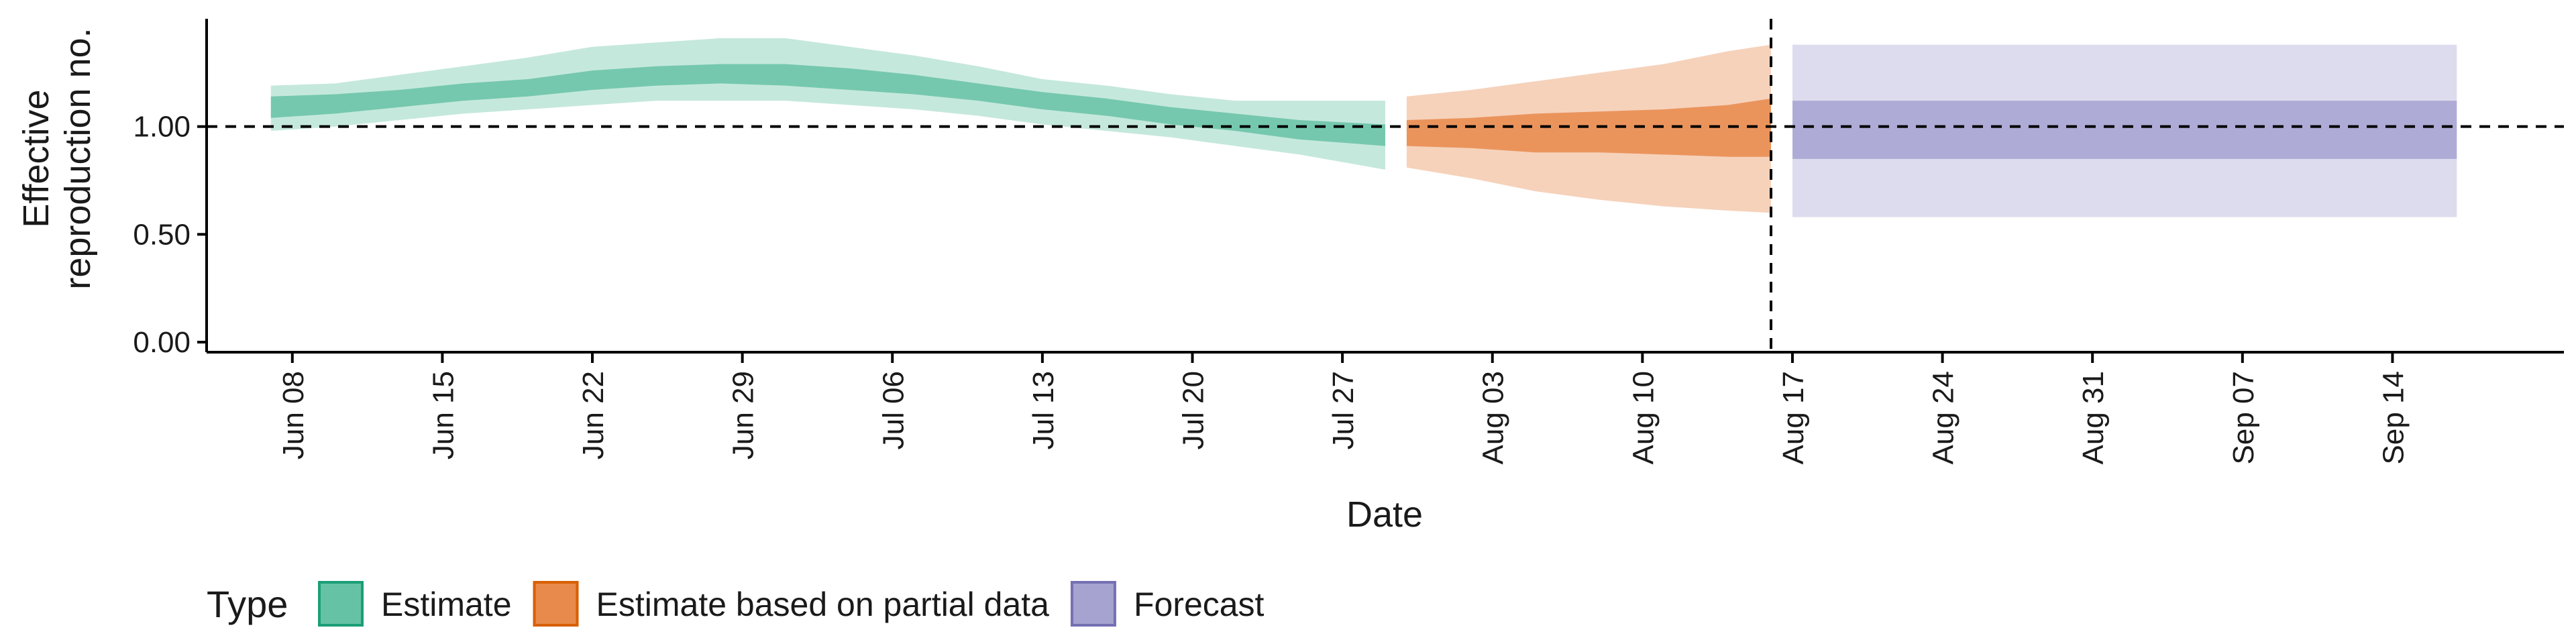  What do you see at coordinates (1643, 417) in the screenshot?
I see `x-tick-label: Aug 10` at bounding box center [1643, 417].